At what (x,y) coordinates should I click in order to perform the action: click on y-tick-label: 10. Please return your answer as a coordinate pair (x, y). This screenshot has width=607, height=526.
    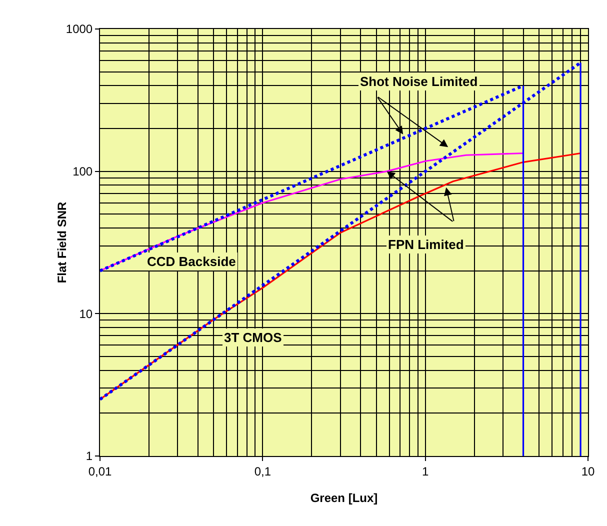
    Looking at the image, I should click on (86, 313).